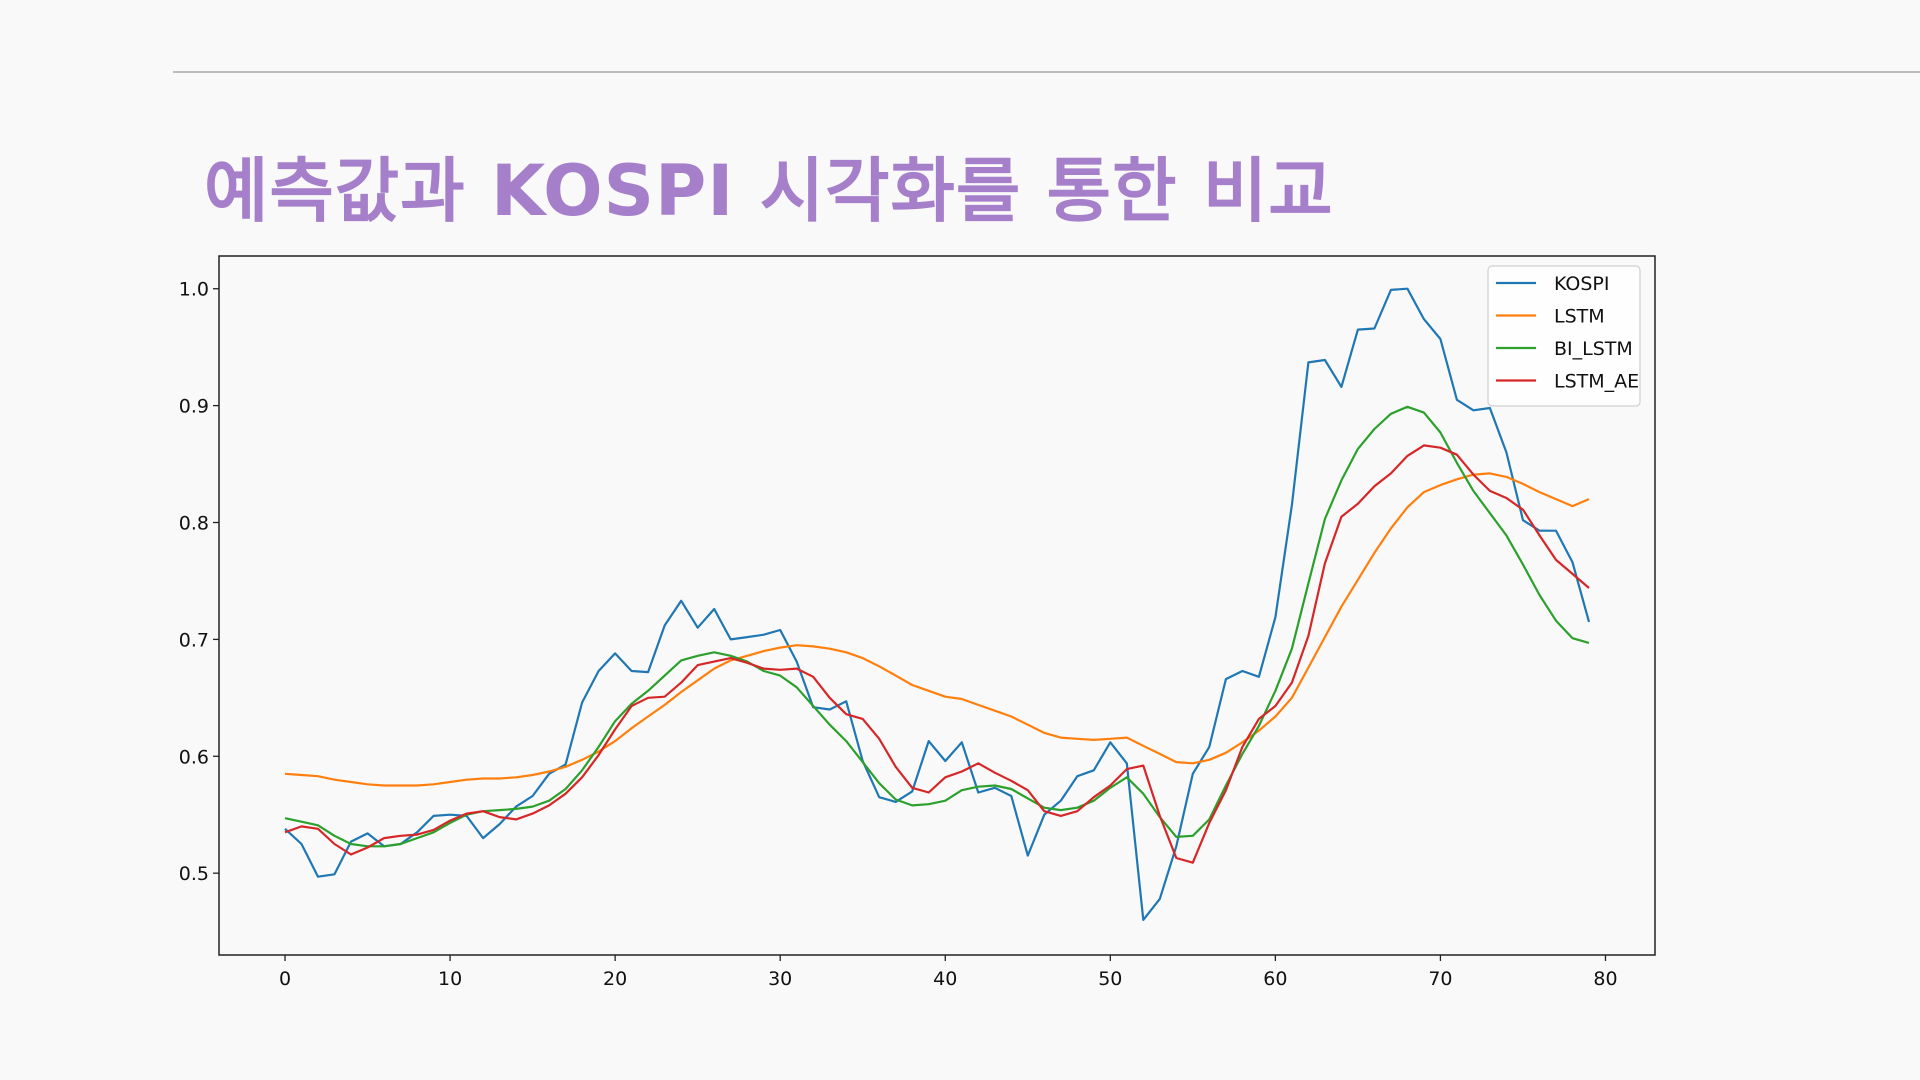  Describe the element at coordinates (450, 979) in the screenshot. I see `x-tick-label: 10` at that location.